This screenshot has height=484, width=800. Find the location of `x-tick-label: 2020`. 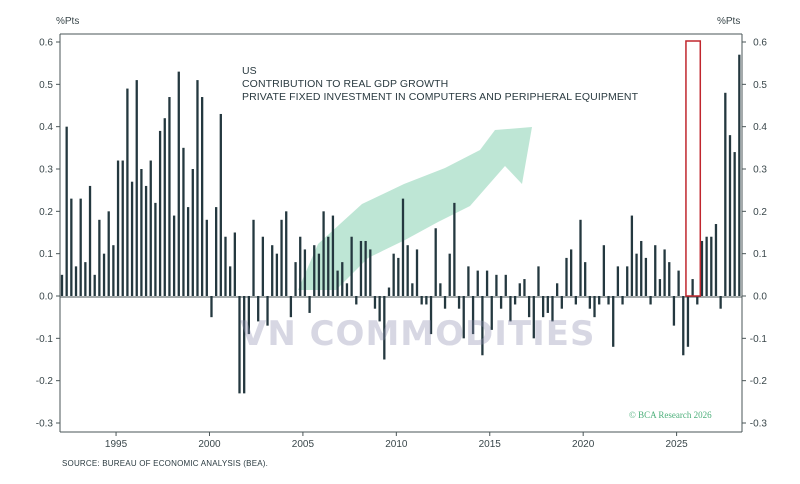

x-tick-label: 2020 is located at coordinates (583, 444).